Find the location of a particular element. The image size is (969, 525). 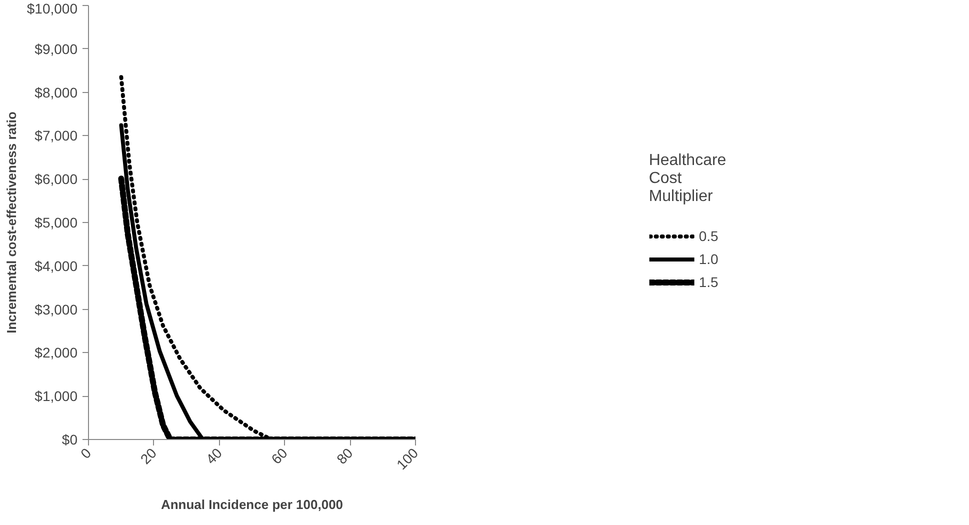

y-tick-label: $3,000 is located at coordinates (56, 309).